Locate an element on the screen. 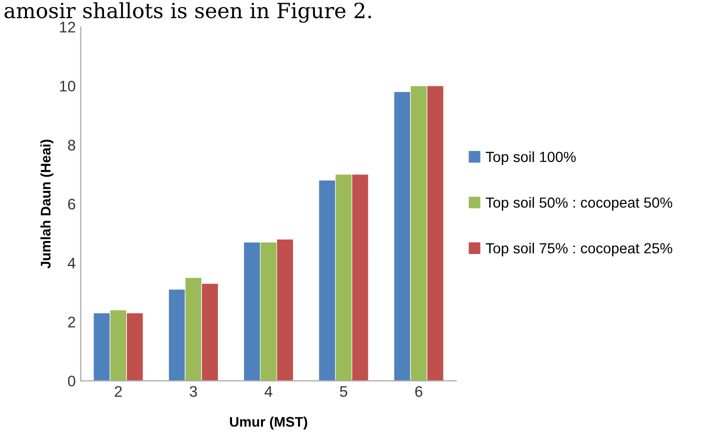  text: amosir shallots is seen in Figure 2. is located at coordinates (188, 12).